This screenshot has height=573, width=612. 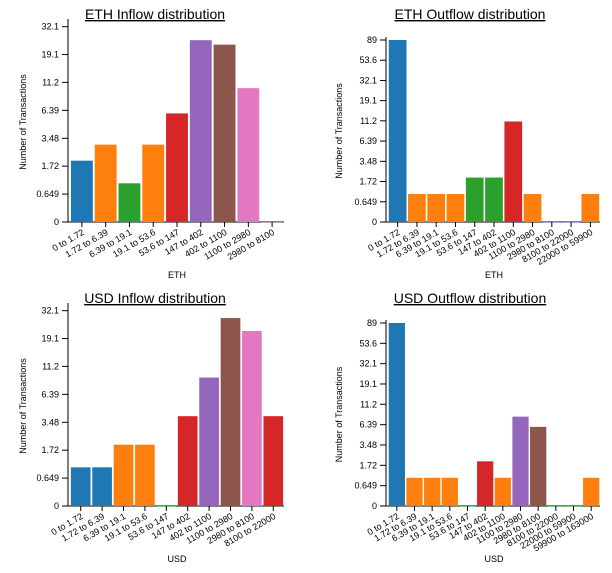 I want to click on chart-title: ETH Inflow distribution, so click(x=155, y=14).